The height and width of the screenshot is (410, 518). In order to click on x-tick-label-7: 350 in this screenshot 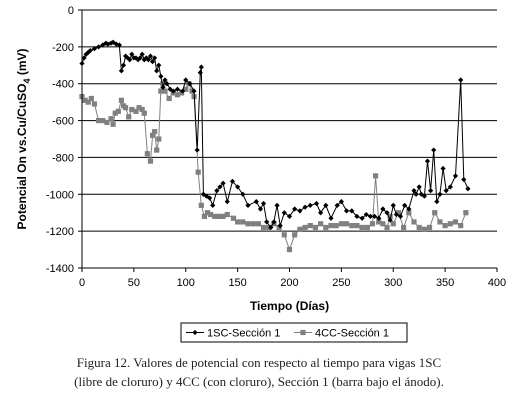, I will do `click(445, 283)`.